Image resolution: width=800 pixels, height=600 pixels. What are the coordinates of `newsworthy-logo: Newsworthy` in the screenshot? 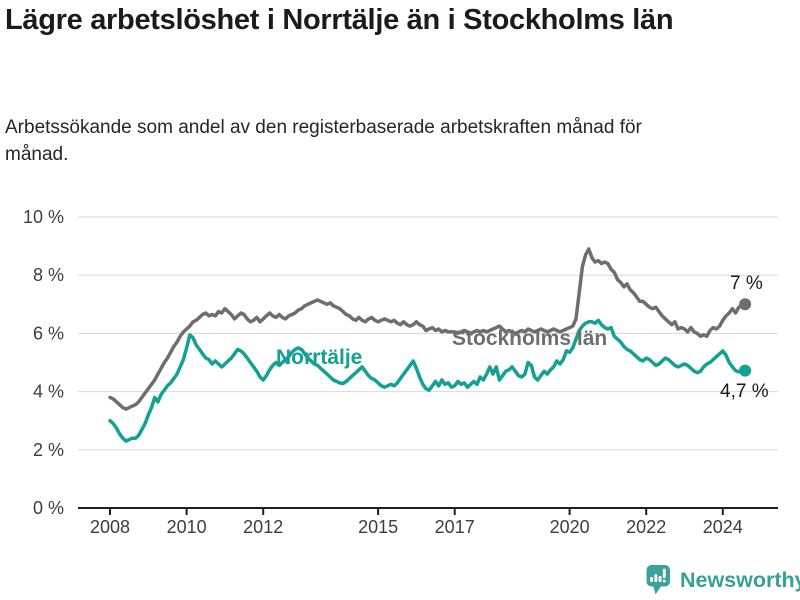 It's located at (722, 580).